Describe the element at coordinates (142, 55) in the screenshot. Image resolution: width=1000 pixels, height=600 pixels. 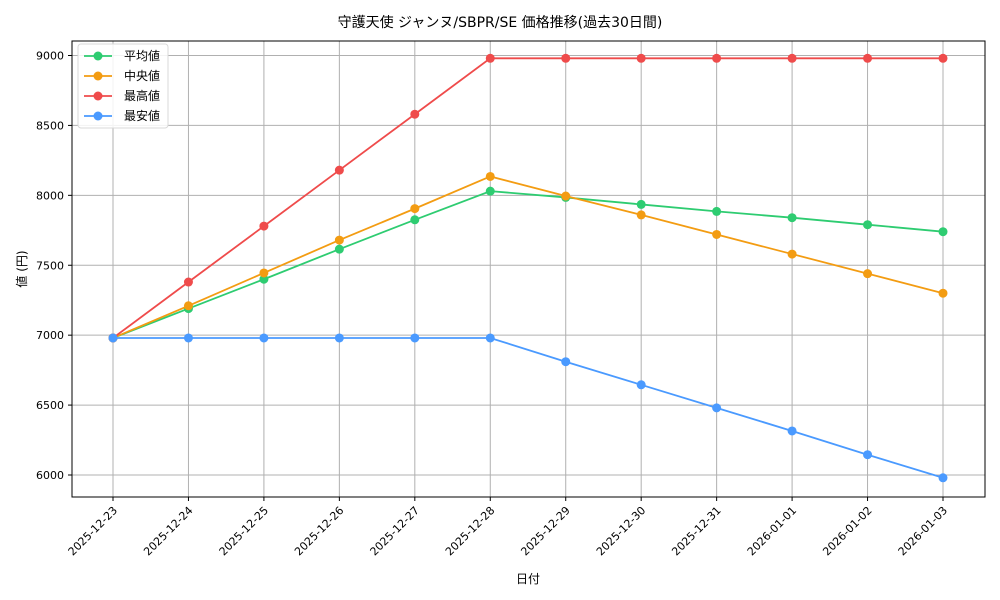
I see `legend-label: 平均値` at that location.